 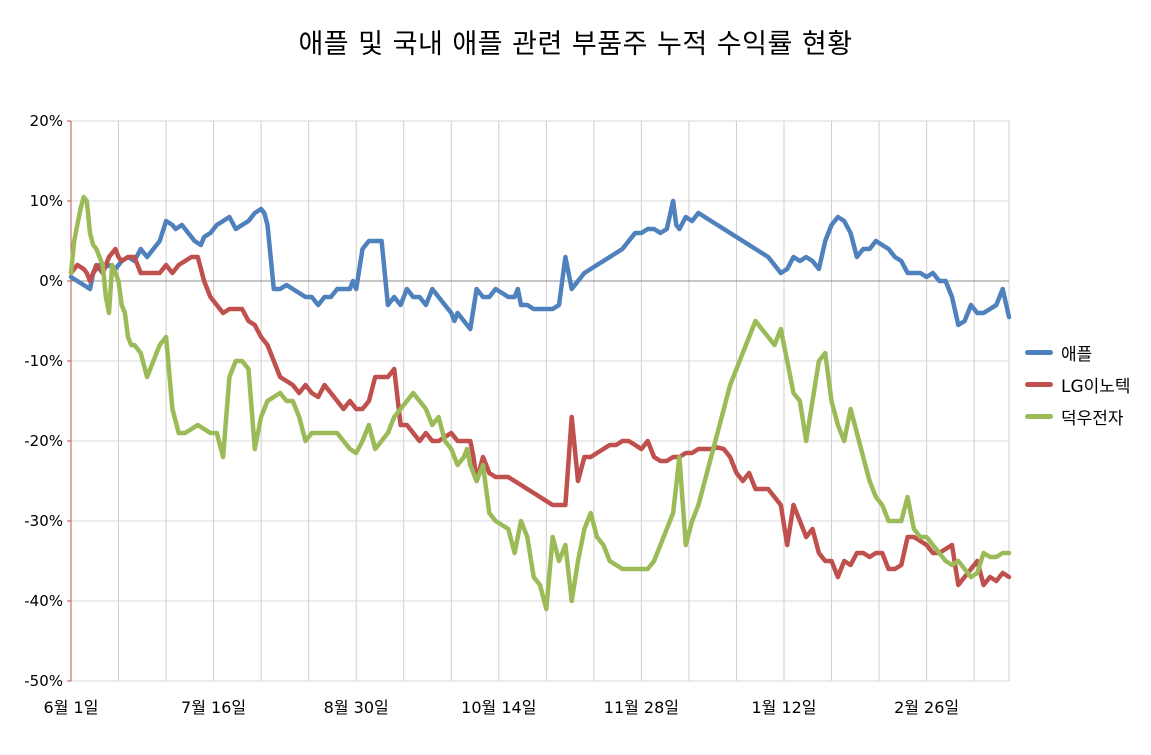 I want to click on y-tick-label: 0%, so click(x=51, y=281).